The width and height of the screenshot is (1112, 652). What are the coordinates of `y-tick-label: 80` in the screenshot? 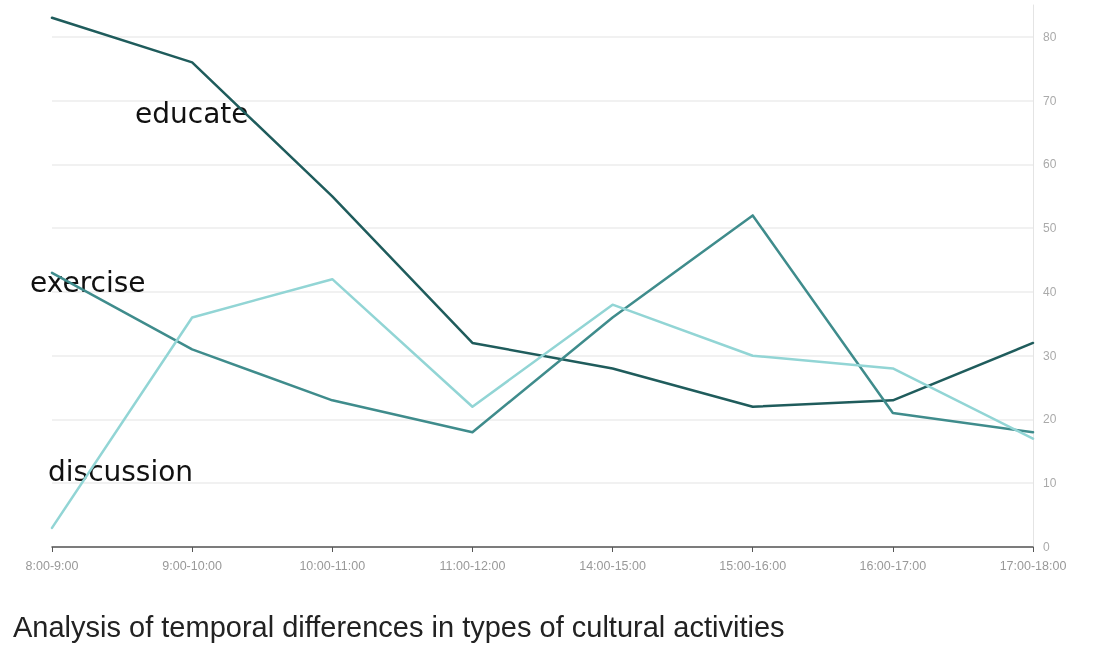 It's located at (1050, 36).